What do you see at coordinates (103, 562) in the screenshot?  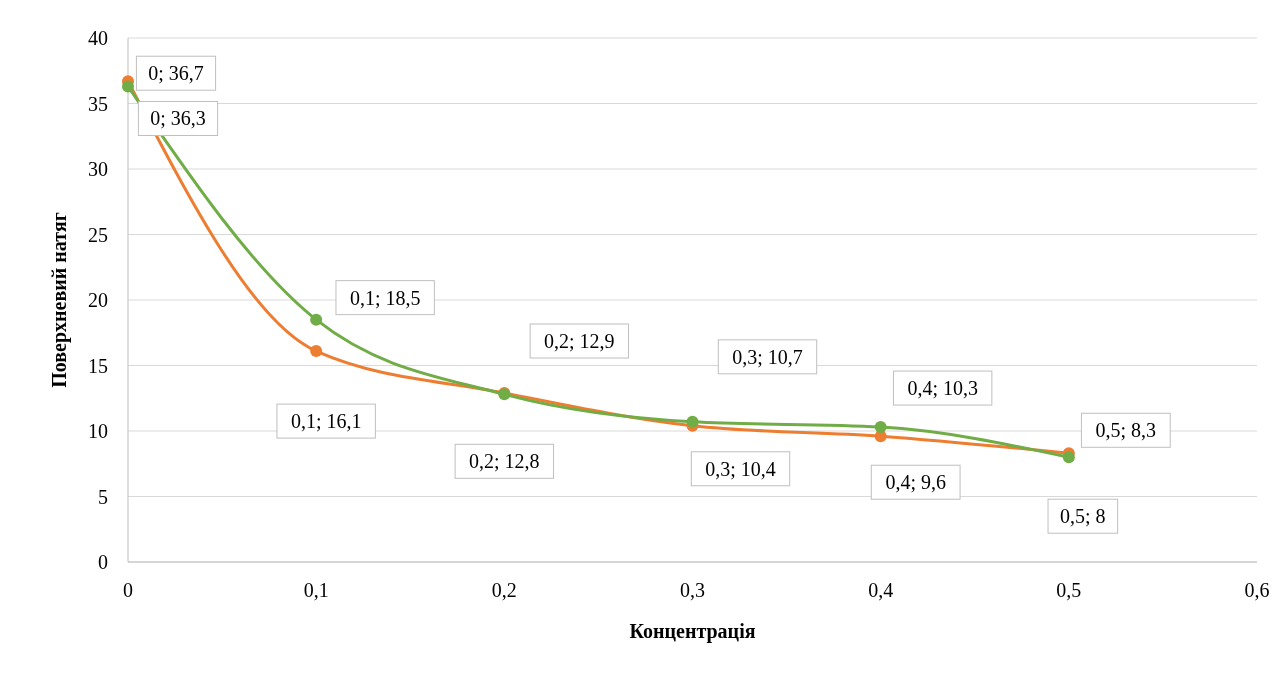 I see `y-tick-label: 0` at bounding box center [103, 562].